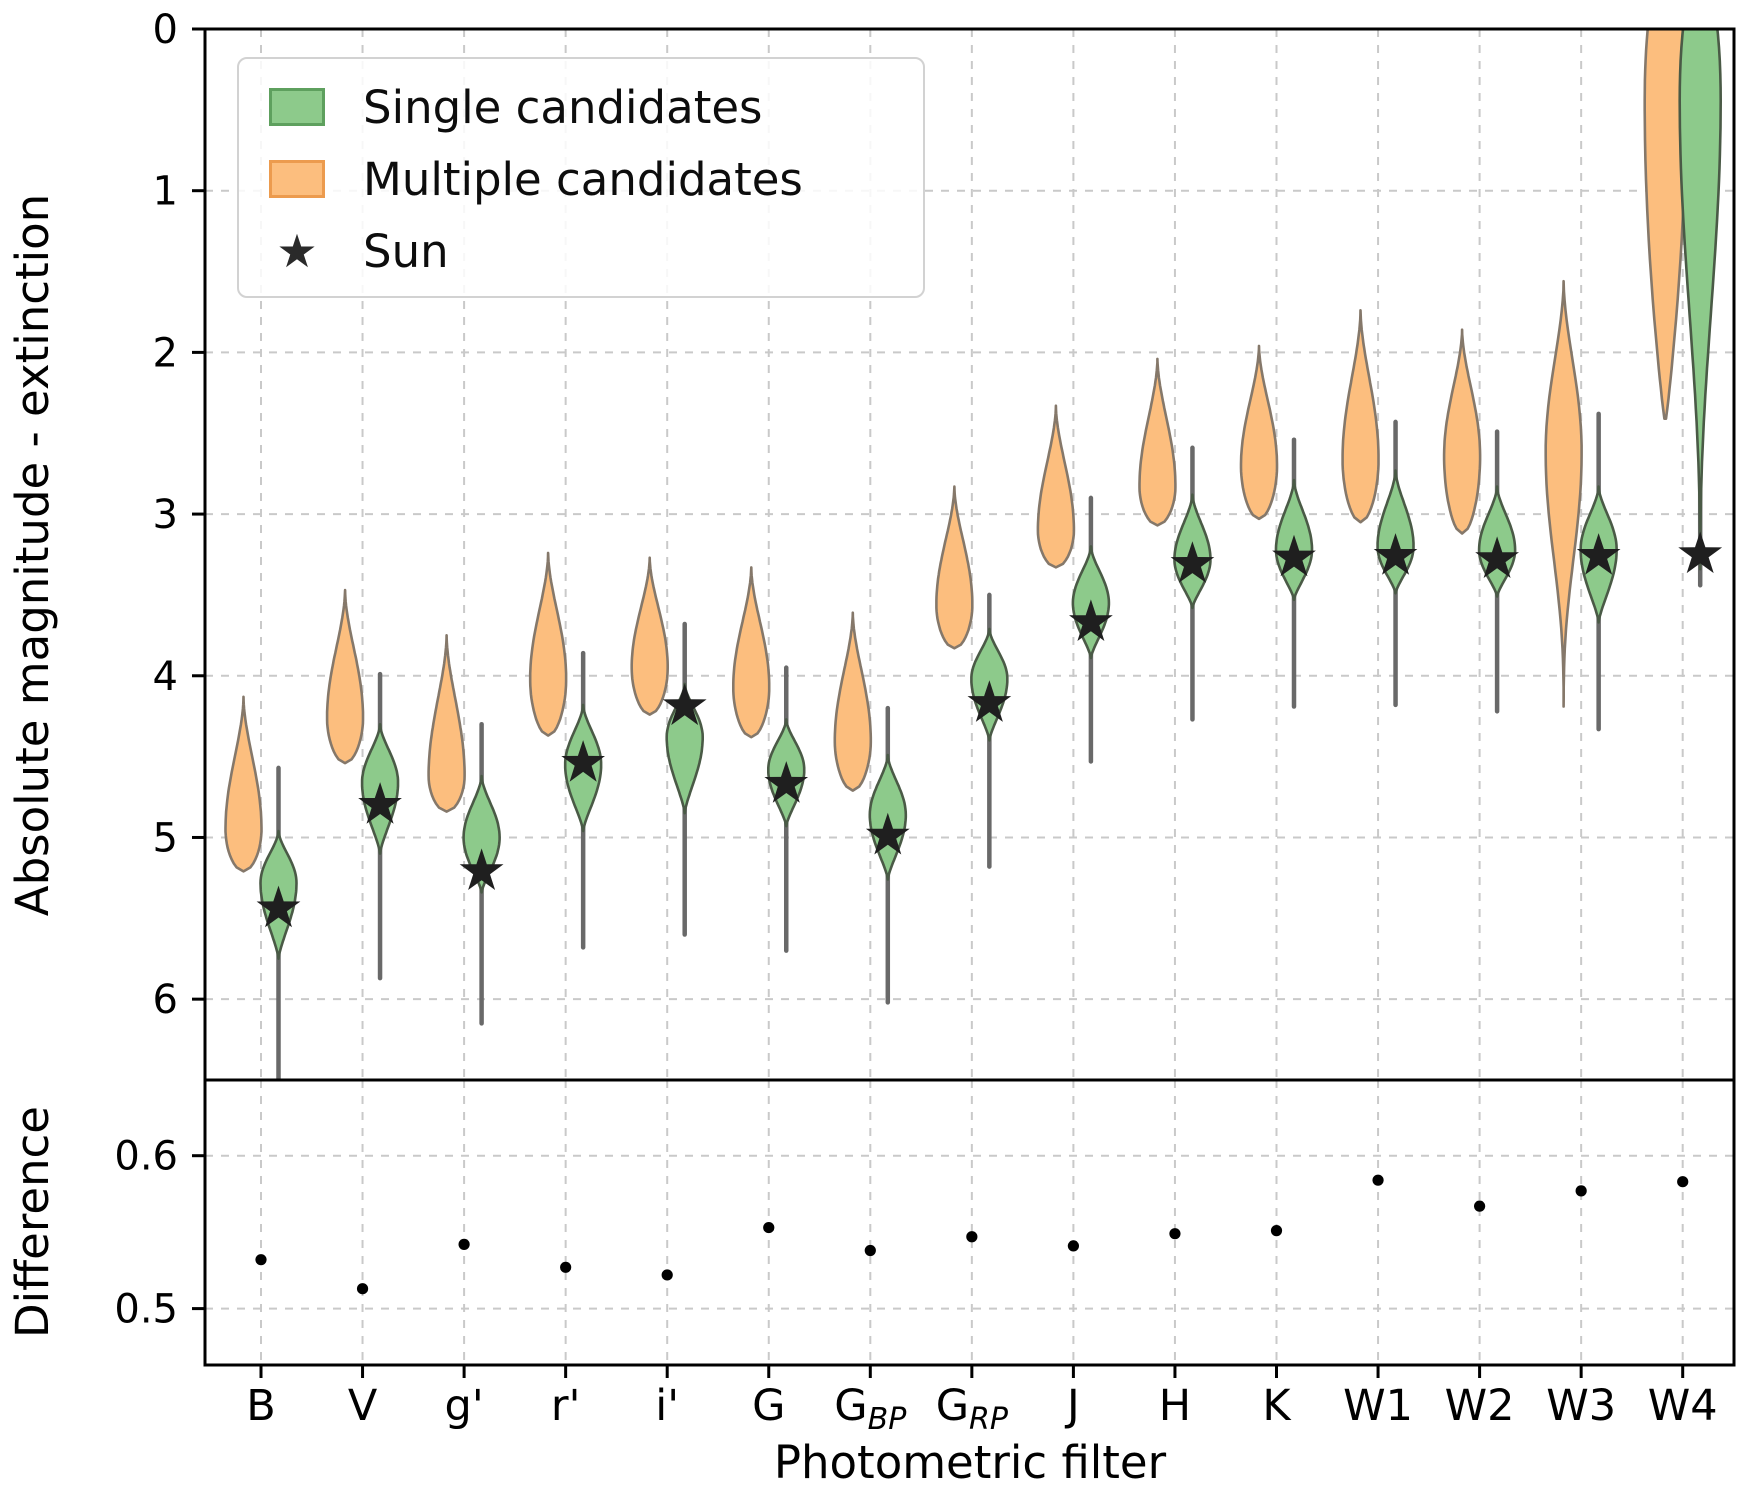  What do you see at coordinates (1091, 620) in the screenshot?
I see `sun-star-J` at bounding box center [1091, 620].